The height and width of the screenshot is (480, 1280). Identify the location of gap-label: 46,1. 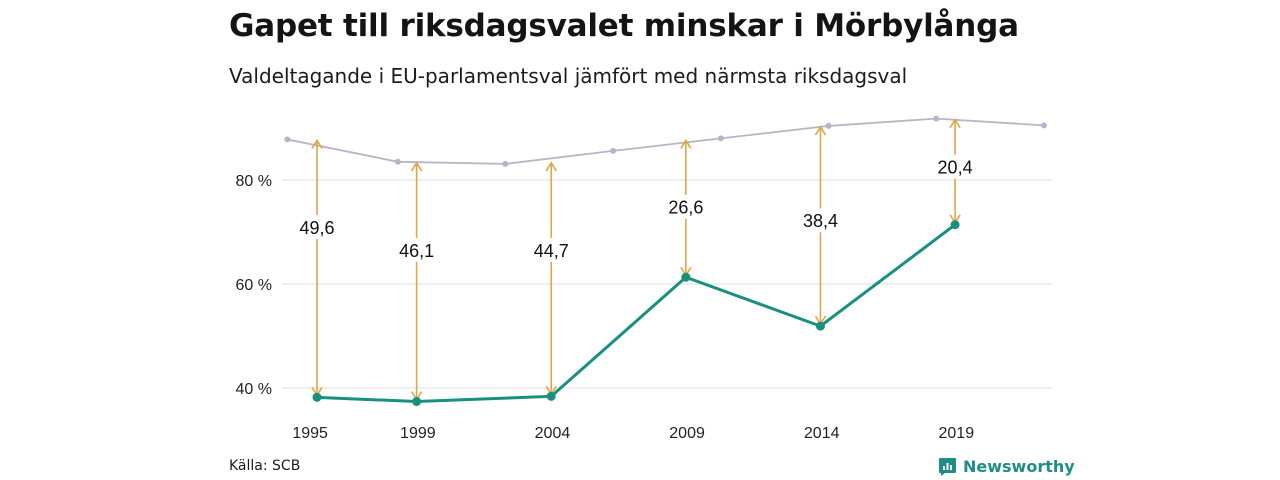
(416, 251).